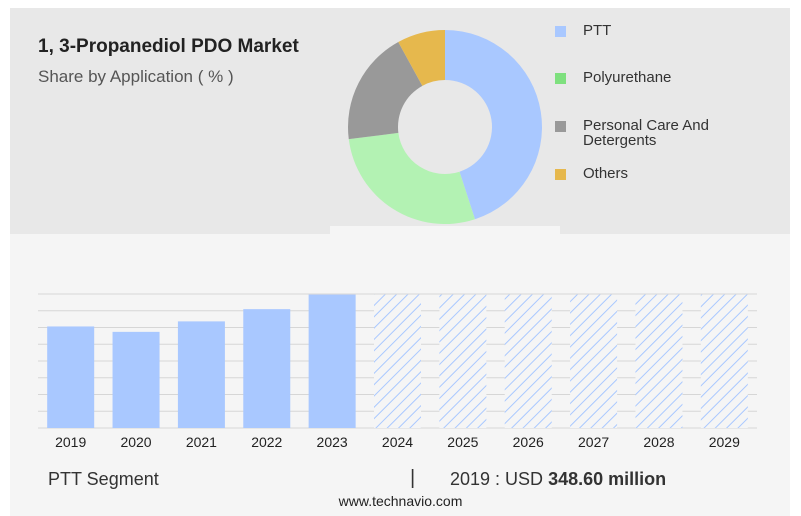 The height and width of the screenshot is (516, 801). Describe the element at coordinates (332, 361) in the screenshot. I see `bar-2023` at that location.